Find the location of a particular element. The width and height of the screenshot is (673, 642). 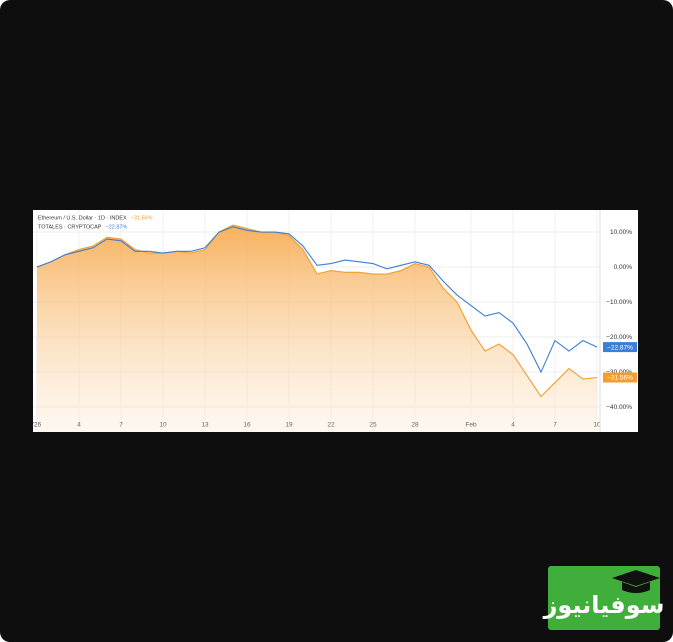

y-tick-label: −30.00% is located at coordinates (619, 372).